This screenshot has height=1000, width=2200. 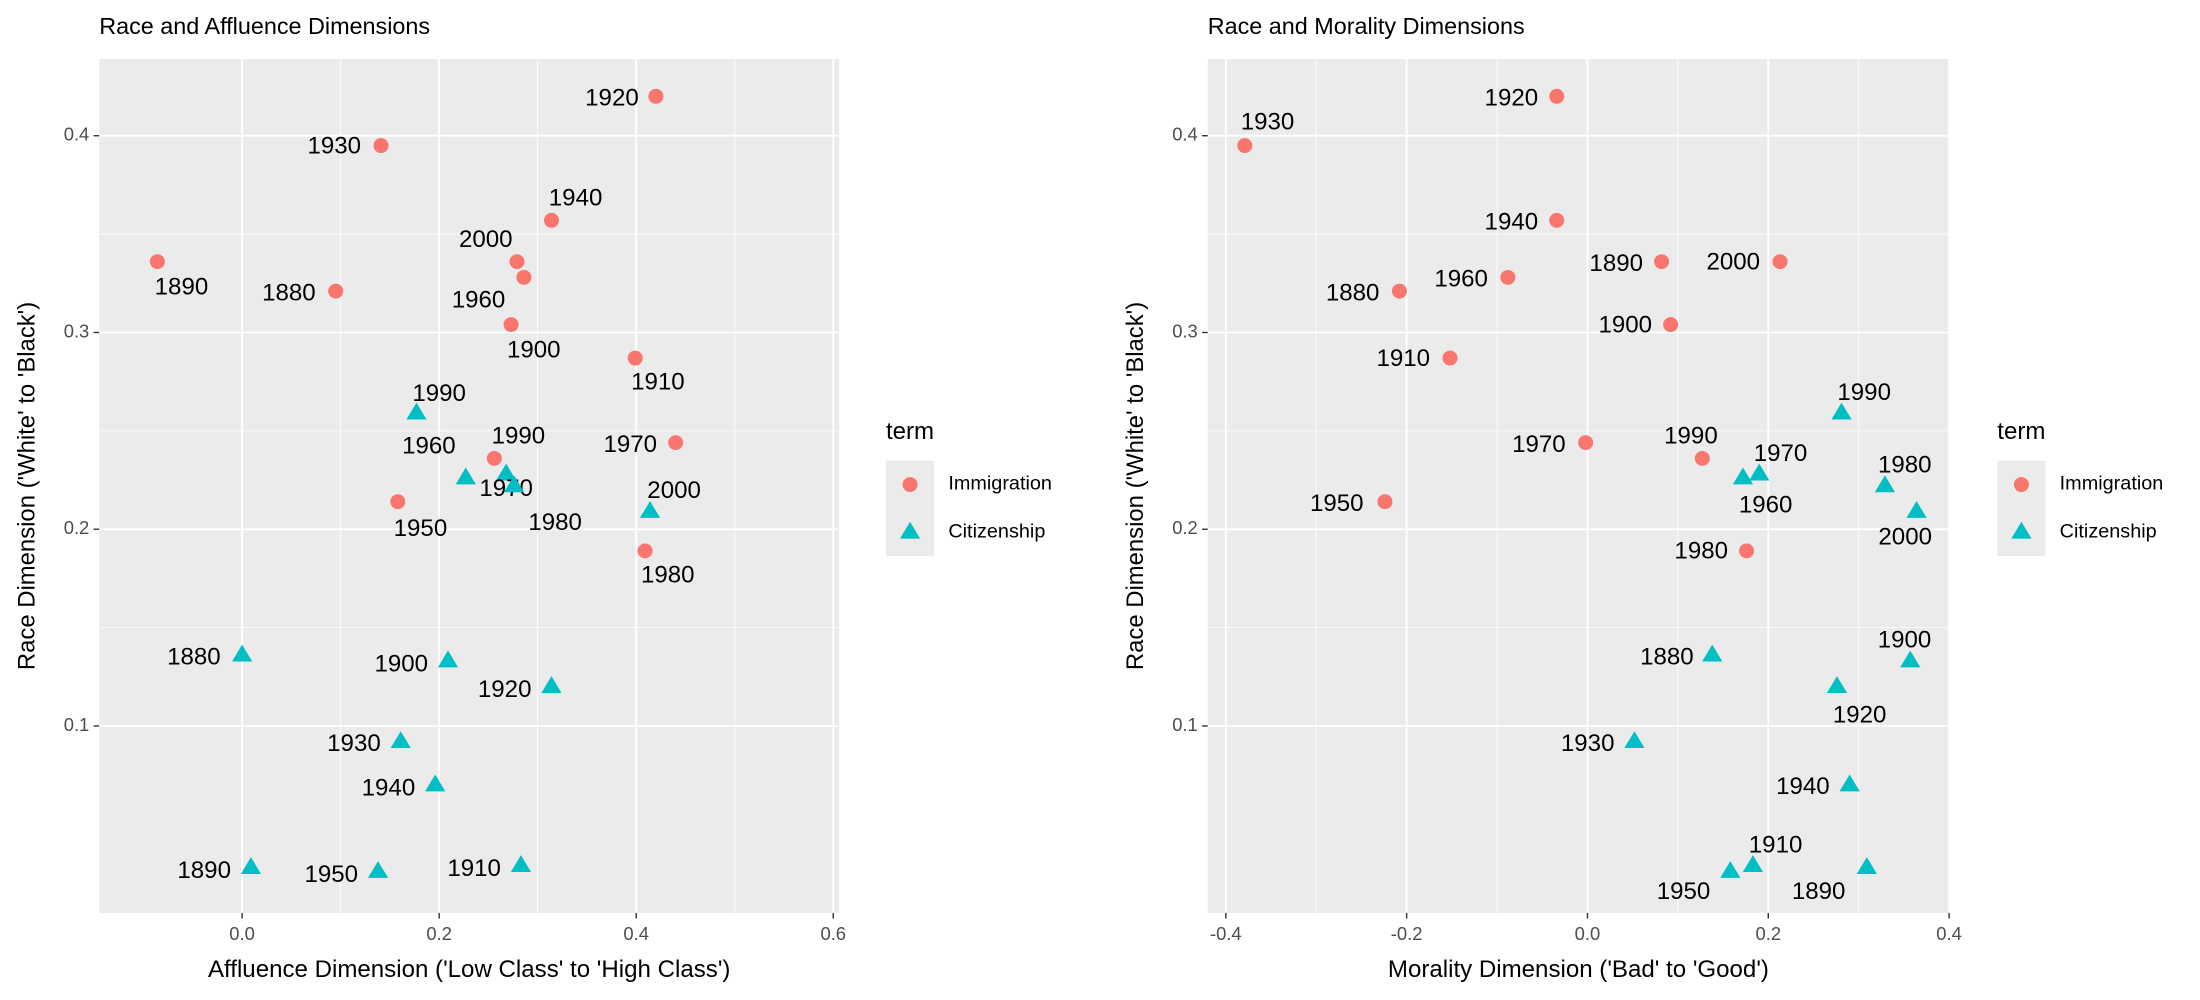 What do you see at coordinates (1578, 969) in the screenshot?
I see `x-axis-title: Morality Dimension ('Bad' to 'Good')` at bounding box center [1578, 969].